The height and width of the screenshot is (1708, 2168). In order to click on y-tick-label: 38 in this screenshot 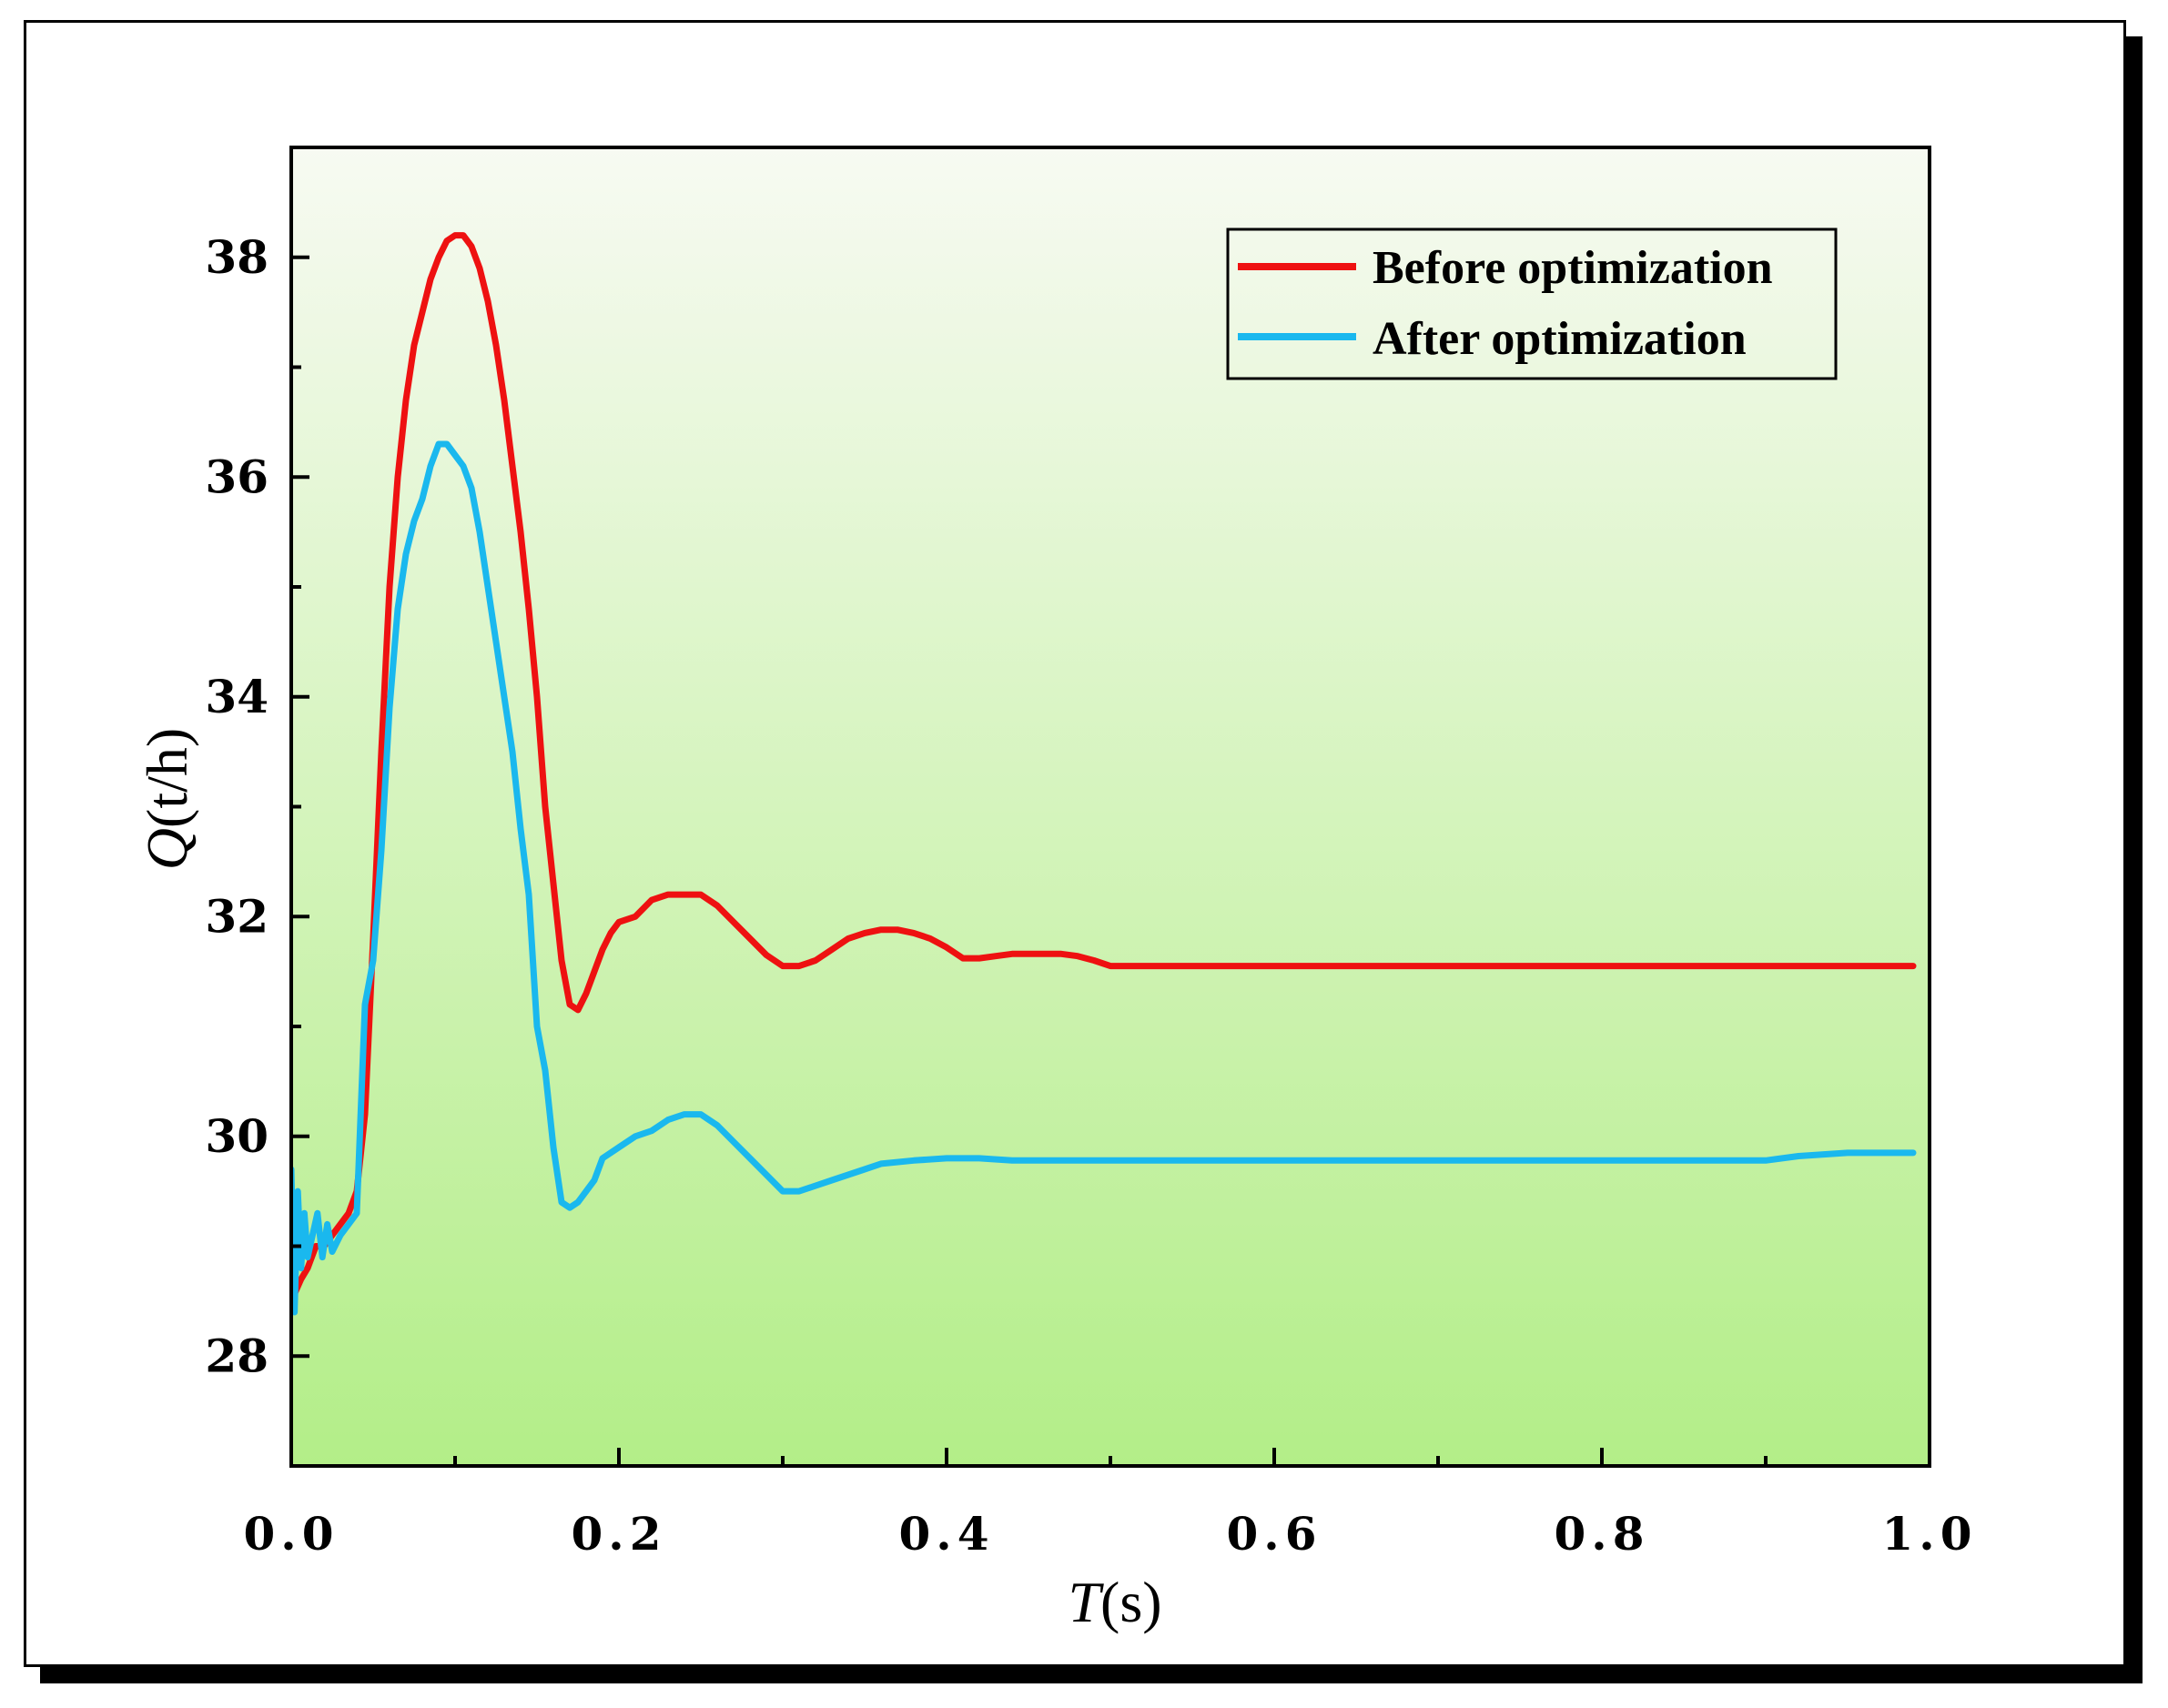, I will do `click(236, 257)`.